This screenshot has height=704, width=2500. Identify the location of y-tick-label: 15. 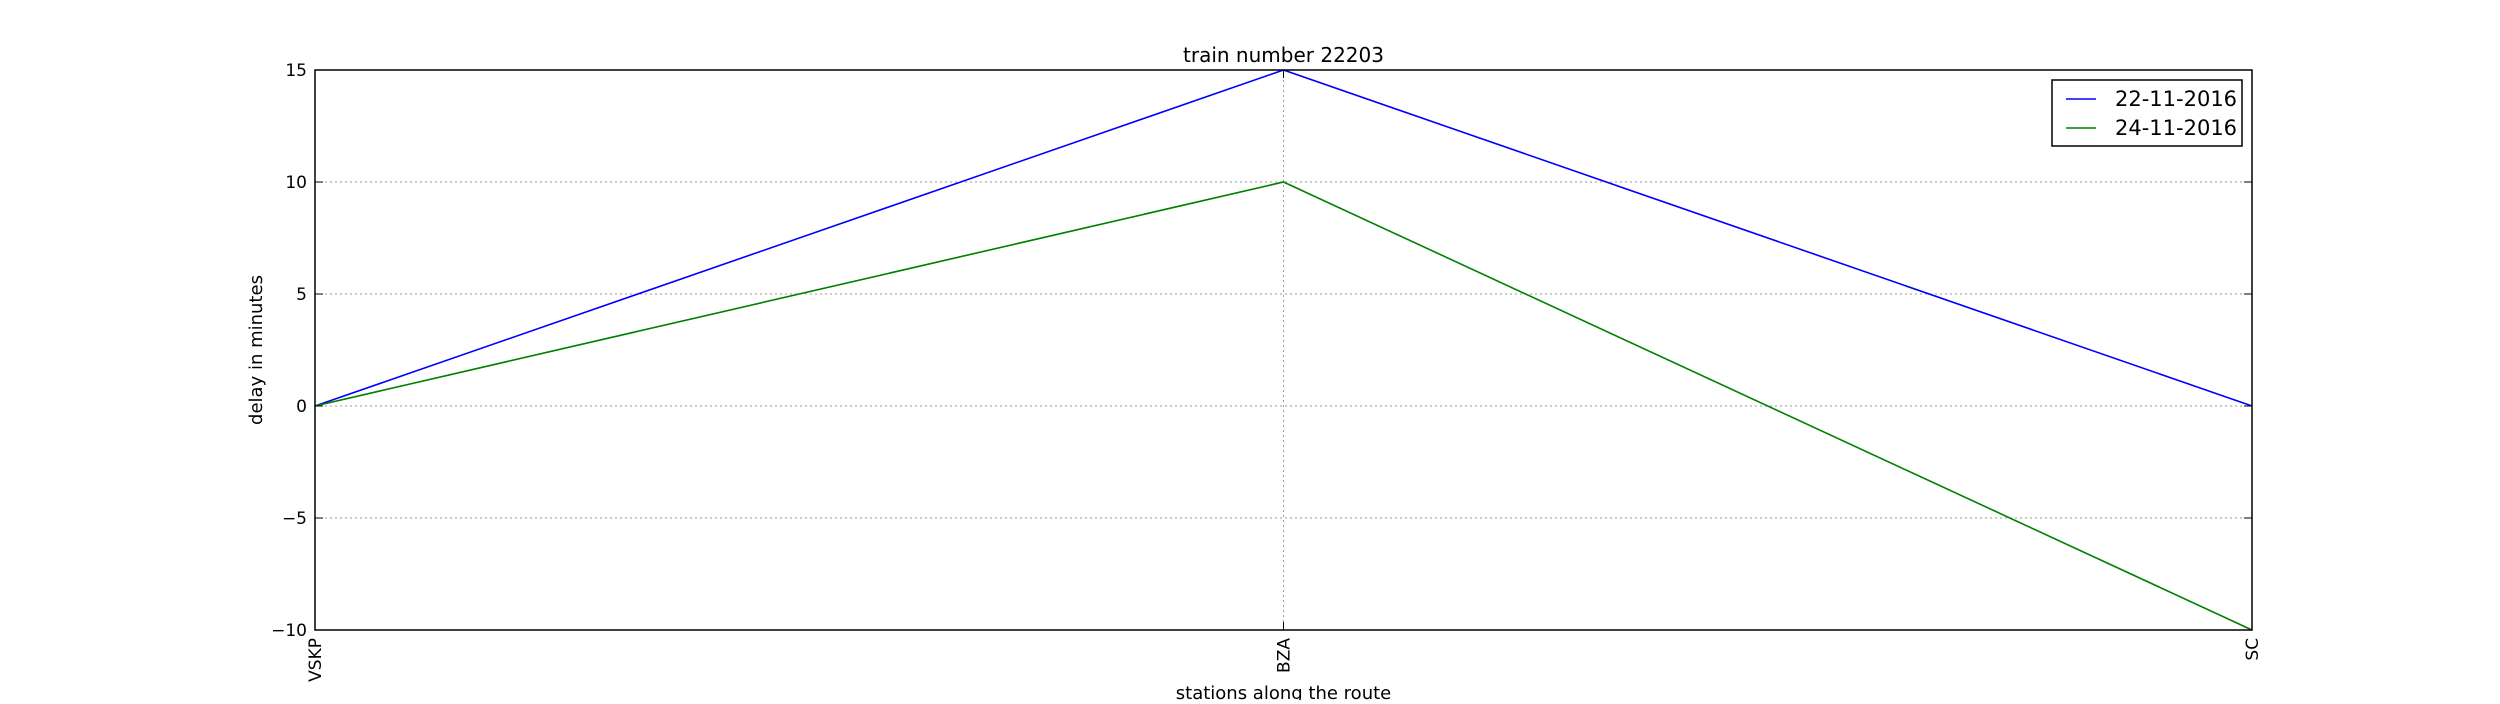
(296, 71).